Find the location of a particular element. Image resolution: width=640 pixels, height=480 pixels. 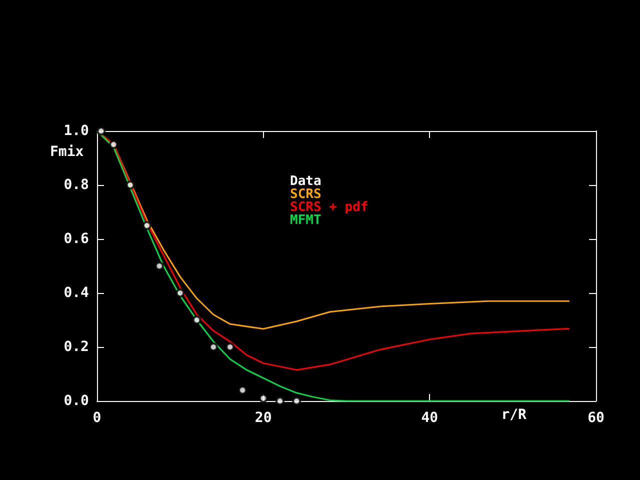

y-axis-title: Fmix is located at coordinates (67, 152).